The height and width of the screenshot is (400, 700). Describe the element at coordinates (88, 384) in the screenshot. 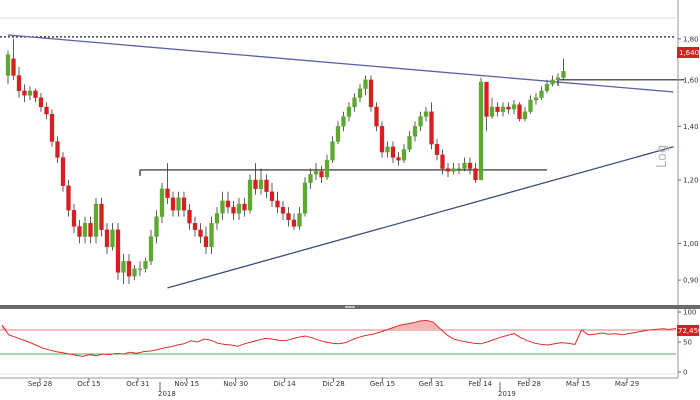

I see `time-tick-label: Oct 15` at that location.